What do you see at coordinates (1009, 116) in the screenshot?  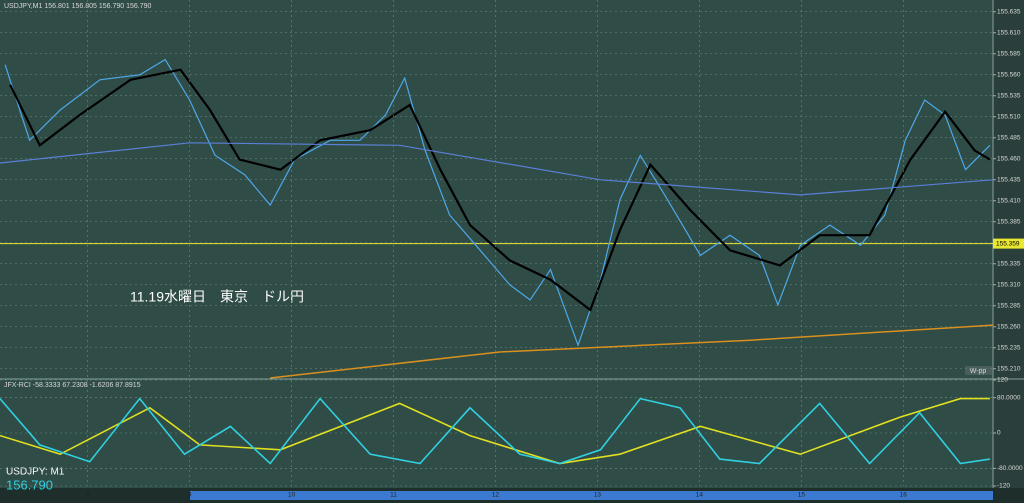 I see `y-tick-label: 155.510` at bounding box center [1009, 116].